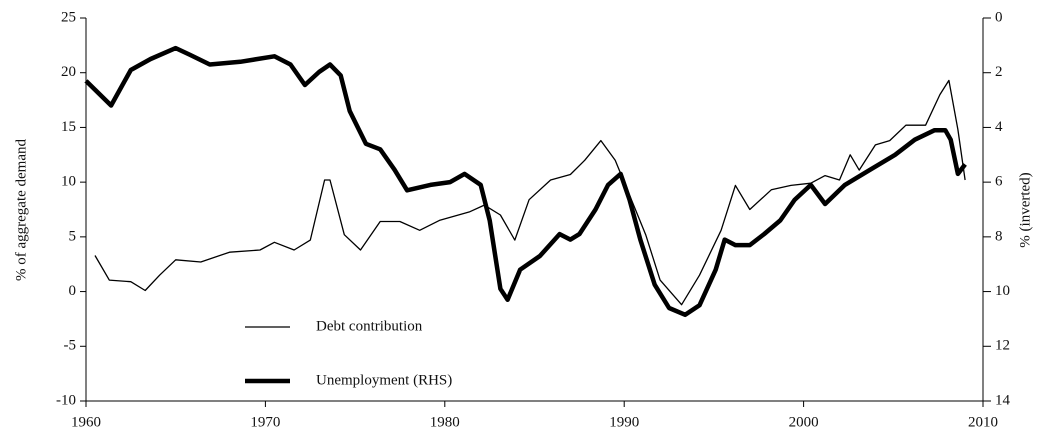 The image size is (1042, 443). Describe the element at coordinates (624, 422) in the screenshot. I see `x-tick-label: 1990` at that location.